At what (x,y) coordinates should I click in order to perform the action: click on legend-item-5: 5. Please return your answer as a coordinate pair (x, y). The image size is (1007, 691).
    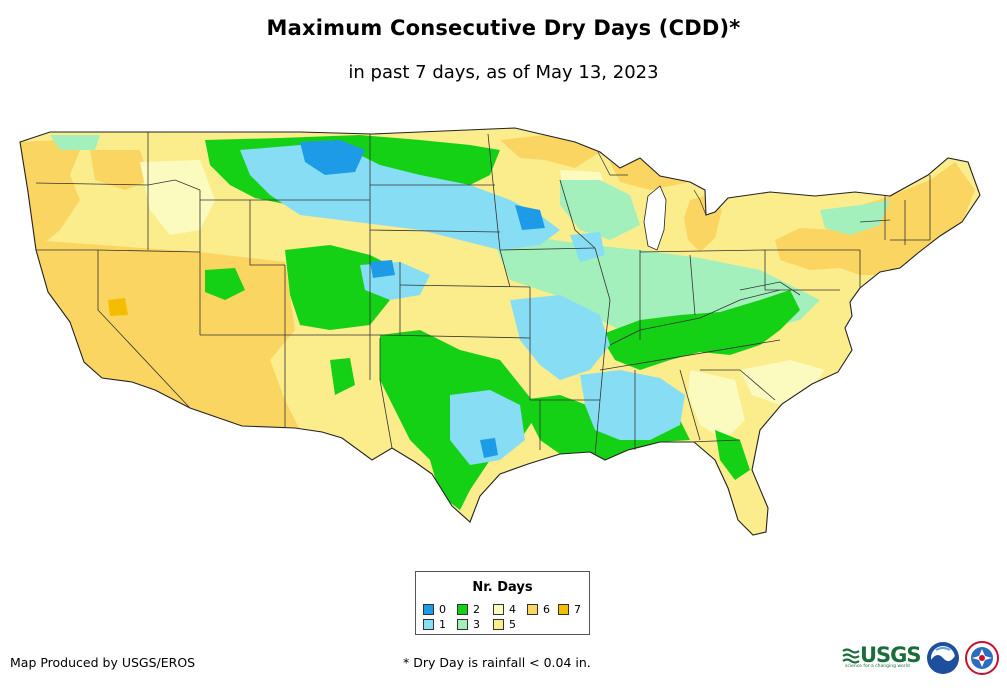
    Looking at the image, I should click on (504, 624).